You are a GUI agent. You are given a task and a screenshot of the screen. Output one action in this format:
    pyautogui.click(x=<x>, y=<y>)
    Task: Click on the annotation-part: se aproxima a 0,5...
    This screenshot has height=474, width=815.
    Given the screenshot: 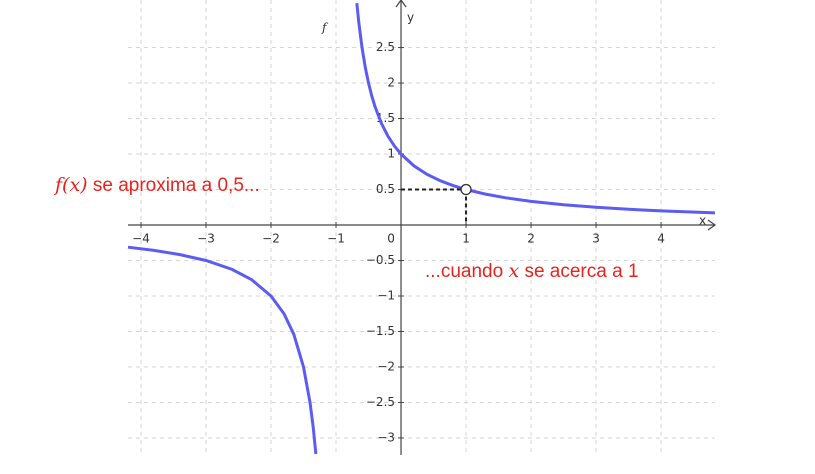 What is the action you would take?
    pyautogui.click(x=174, y=185)
    